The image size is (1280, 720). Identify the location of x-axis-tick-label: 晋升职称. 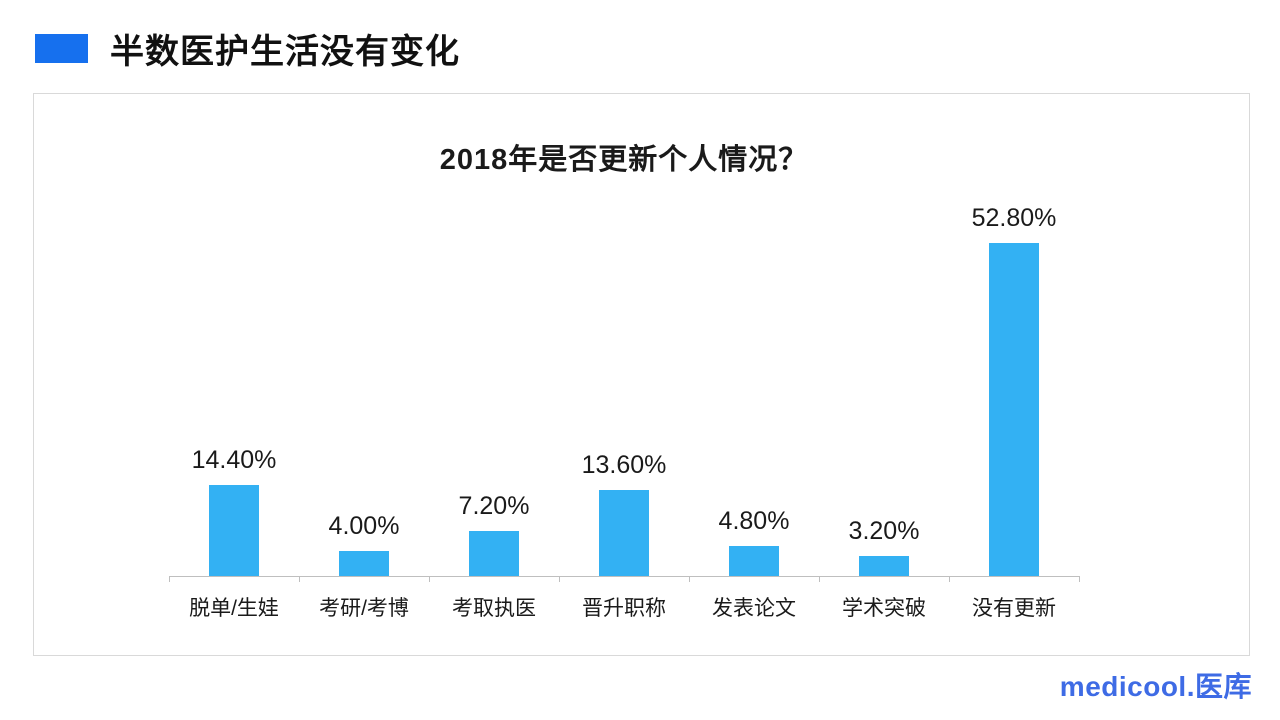
(624, 608).